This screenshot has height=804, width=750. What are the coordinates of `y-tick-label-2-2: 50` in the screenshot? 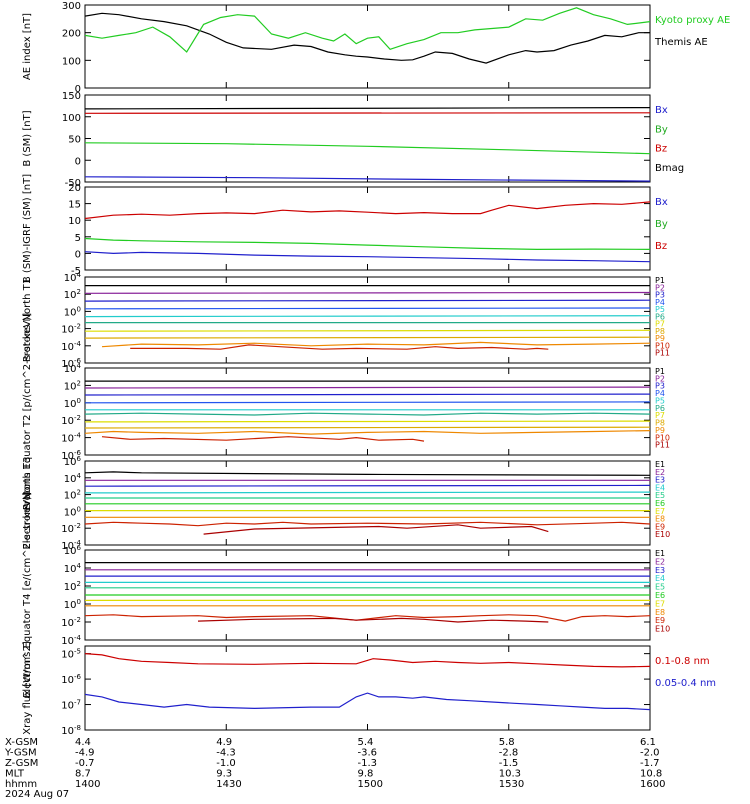 It's located at (74, 140).